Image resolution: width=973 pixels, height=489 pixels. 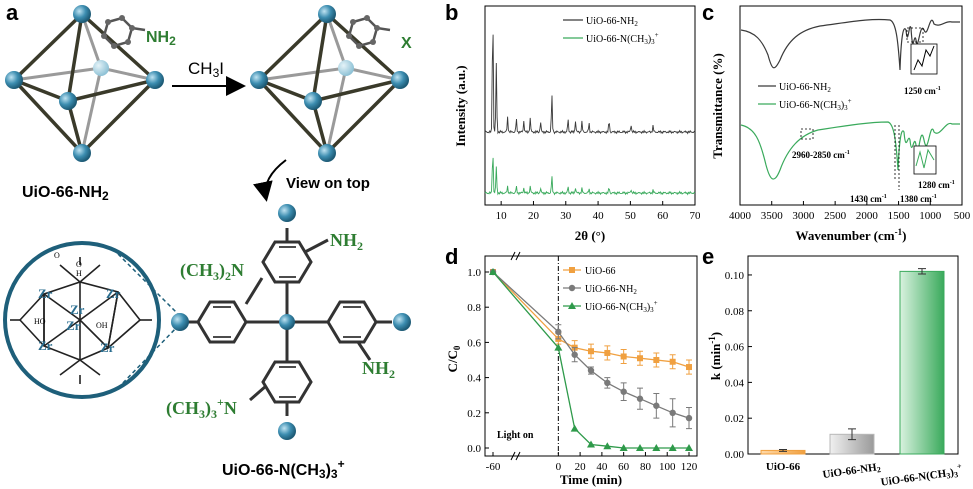 I want to click on octahedron-right: X, so click(x=331, y=83).